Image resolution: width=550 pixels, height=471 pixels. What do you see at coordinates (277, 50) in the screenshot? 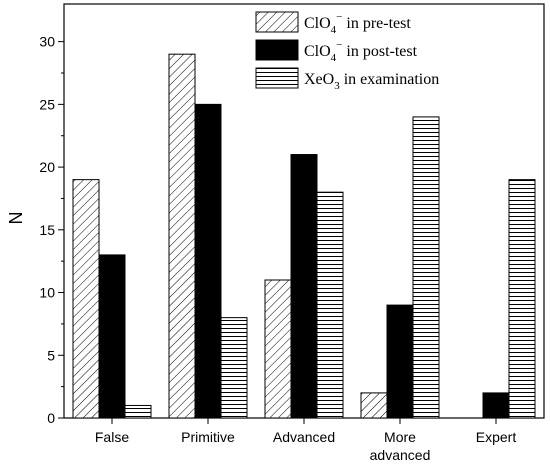
I see `legend-swatch-solid-black` at bounding box center [277, 50].